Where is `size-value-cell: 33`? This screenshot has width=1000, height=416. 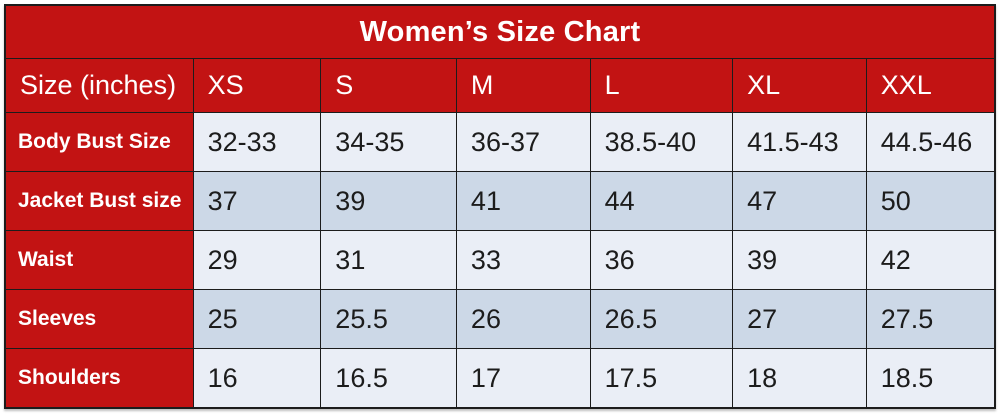 size-value-cell: 33 is located at coordinates (523, 260).